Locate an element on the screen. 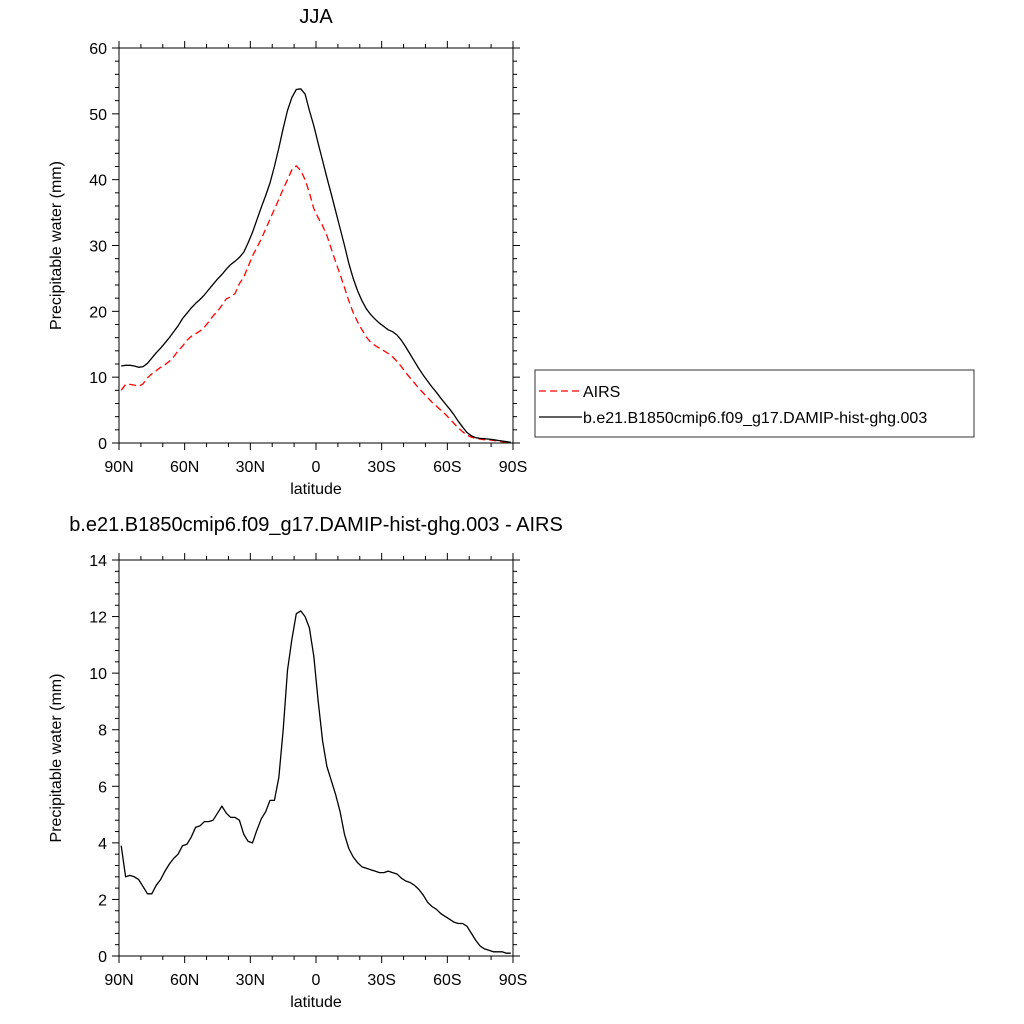 The width and height of the screenshot is (1024, 1024). plot-frame is located at coordinates (316, 245).